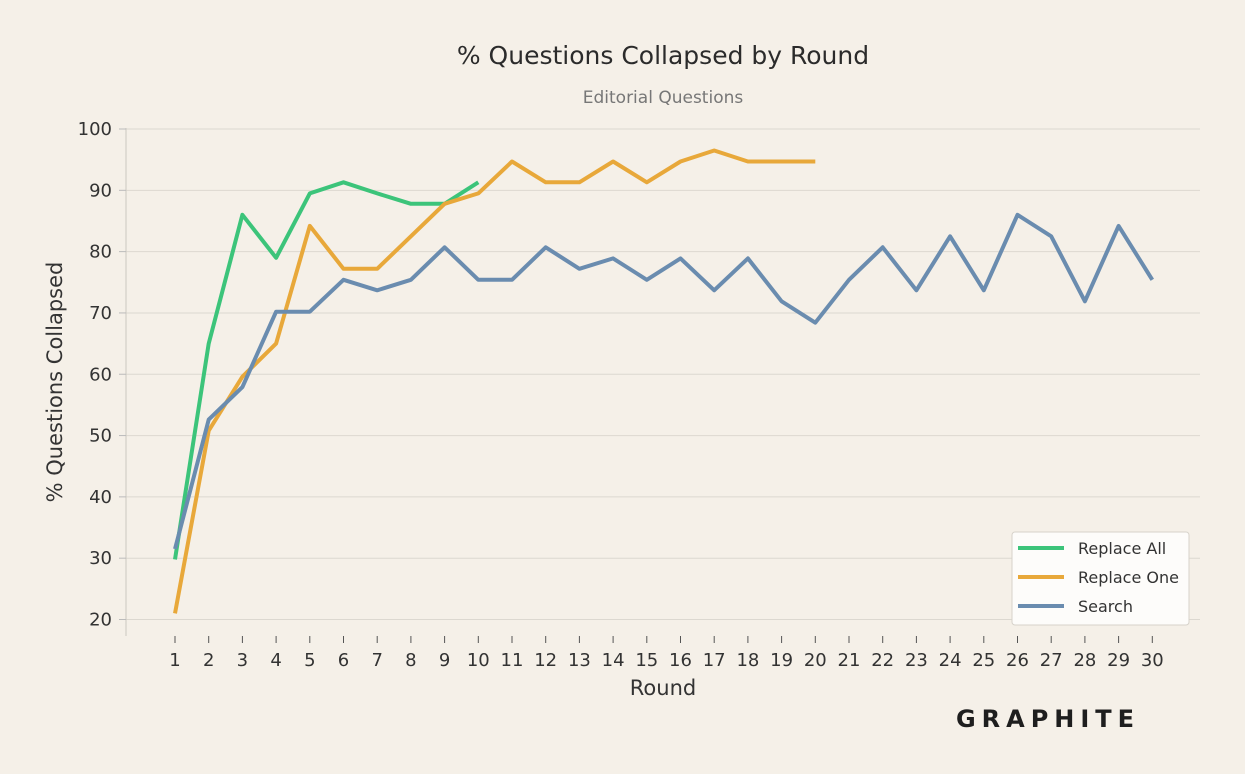 The image size is (1245, 774). Describe the element at coordinates (242, 660) in the screenshot. I see `x-tick-label: 3` at that location.